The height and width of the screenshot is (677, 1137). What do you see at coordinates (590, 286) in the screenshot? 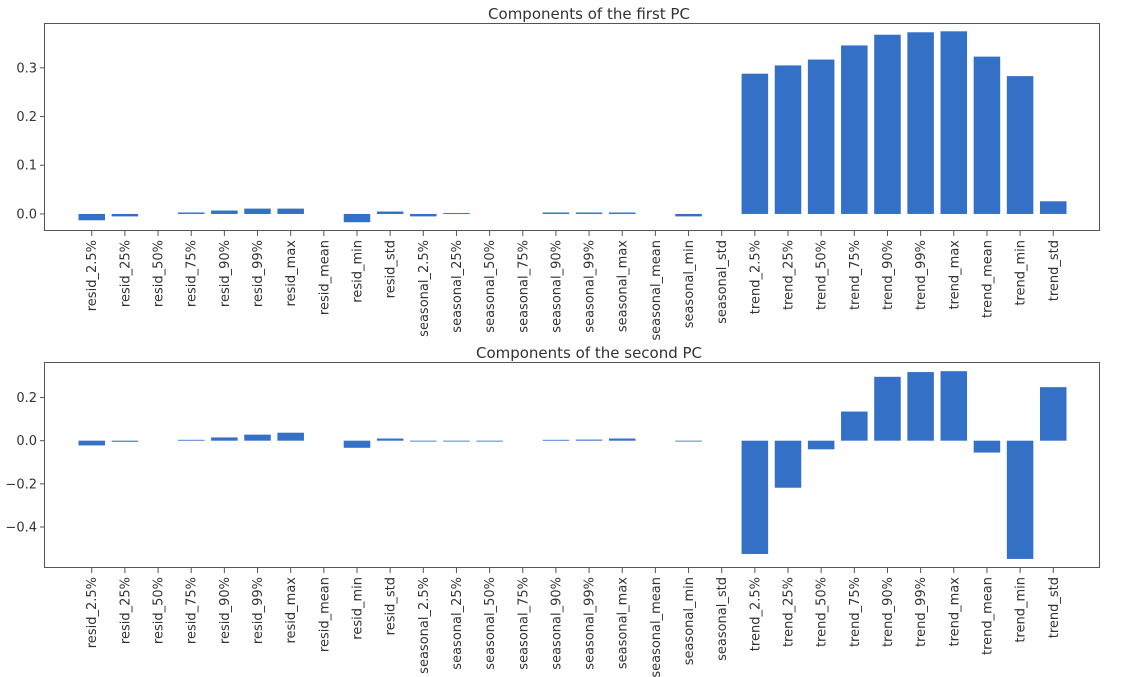
I see `x-tick-label: seasonal_99%` at bounding box center [590, 286].